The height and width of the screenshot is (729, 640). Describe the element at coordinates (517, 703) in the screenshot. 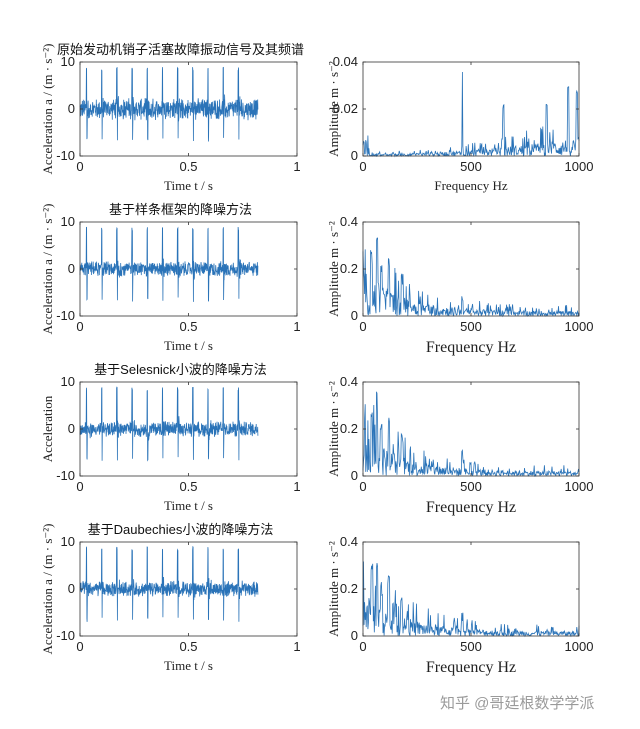

I see `watermark: 知乎 @哥廷根数学学派` at that location.